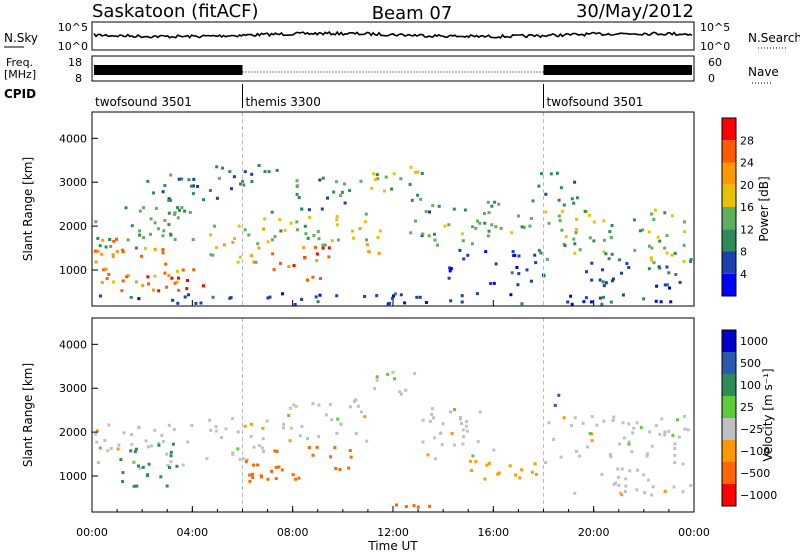 The image size is (800, 554). I want to click on x-tick-label: 08:00, so click(293, 532).